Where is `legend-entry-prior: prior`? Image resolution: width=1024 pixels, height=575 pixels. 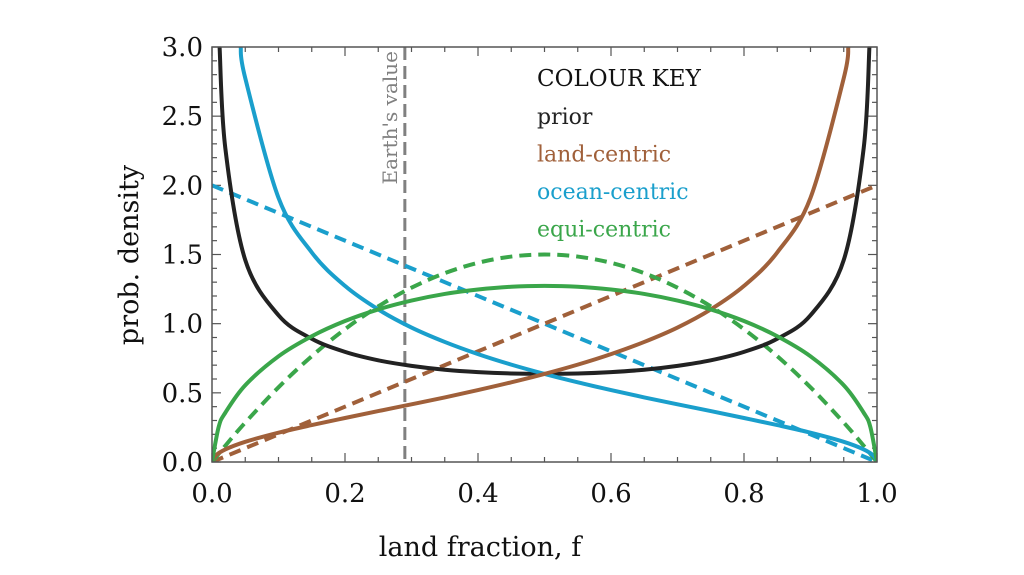 legend-entry-prior: prior is located at coordinates (565, 117).